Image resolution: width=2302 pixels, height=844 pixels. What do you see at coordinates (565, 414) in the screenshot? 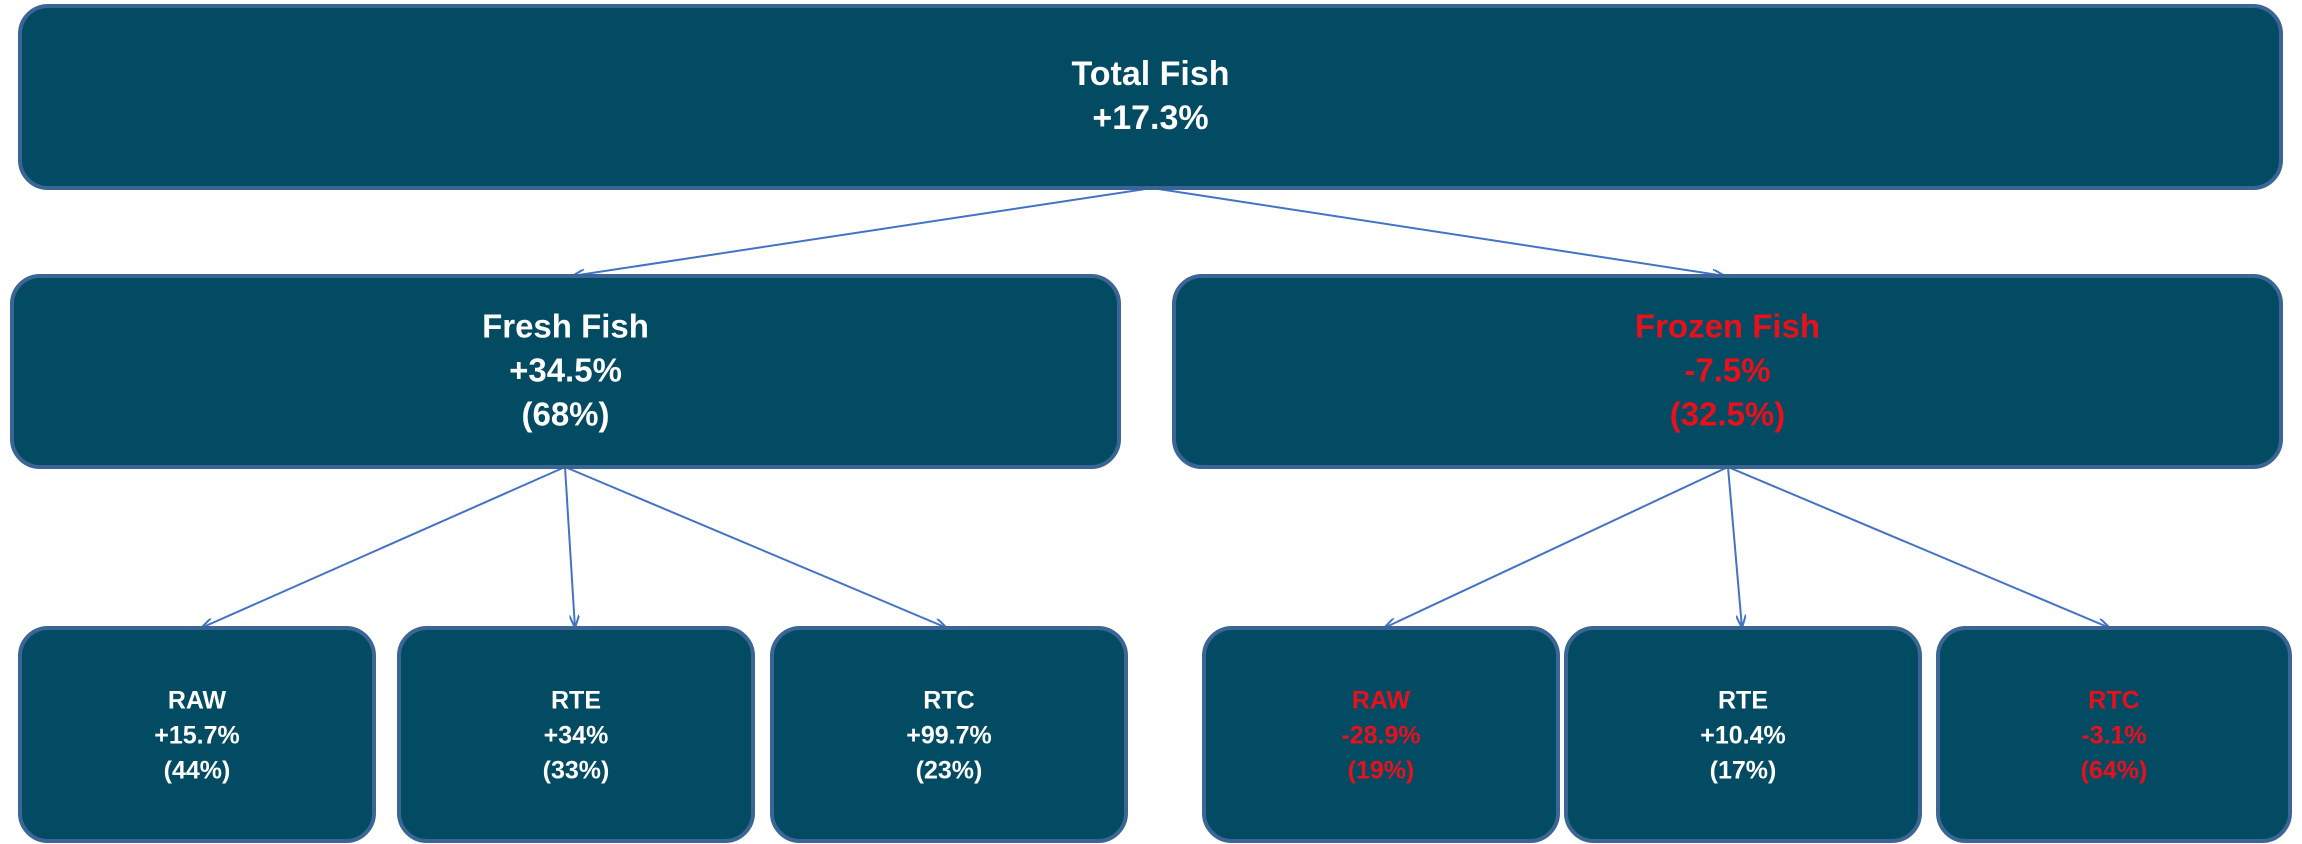
I see `node-share: (68%)` at bounding box center [565, 414].